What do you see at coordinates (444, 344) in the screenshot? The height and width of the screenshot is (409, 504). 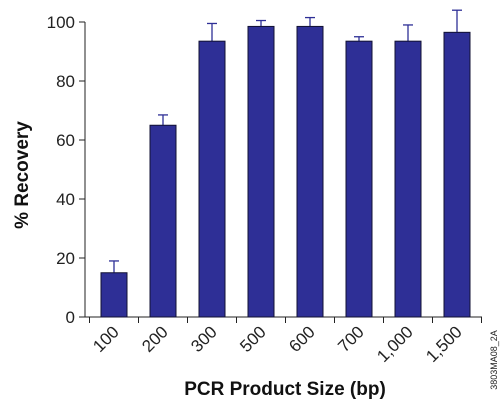 I see `x-tick-label: 1,500` at bounding box center [444, 344].